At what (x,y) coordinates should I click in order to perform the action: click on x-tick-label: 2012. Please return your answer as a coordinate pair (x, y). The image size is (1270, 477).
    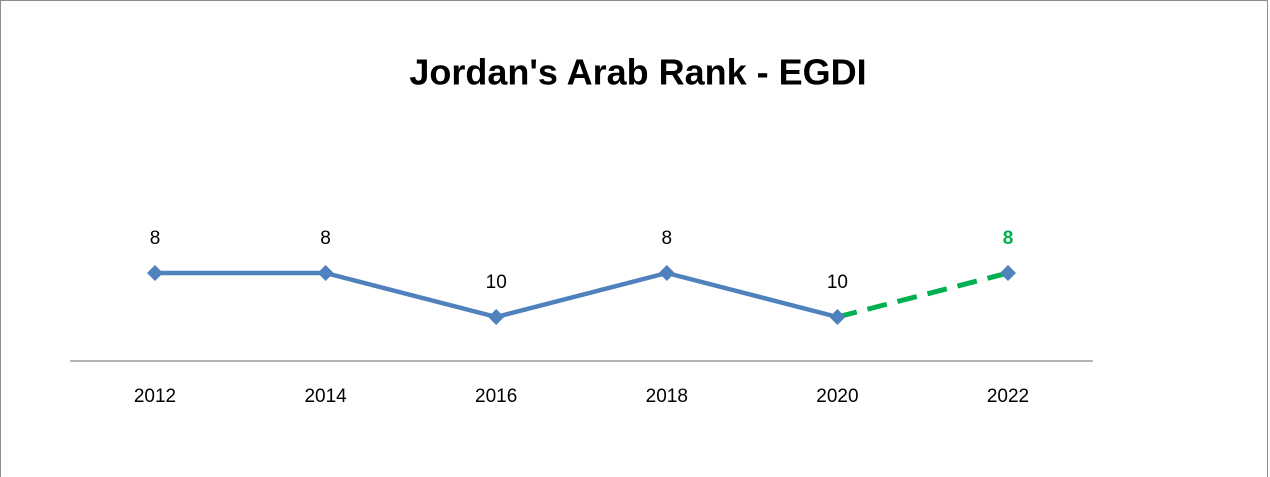
    Looking at the image, I should click on (155, 396).